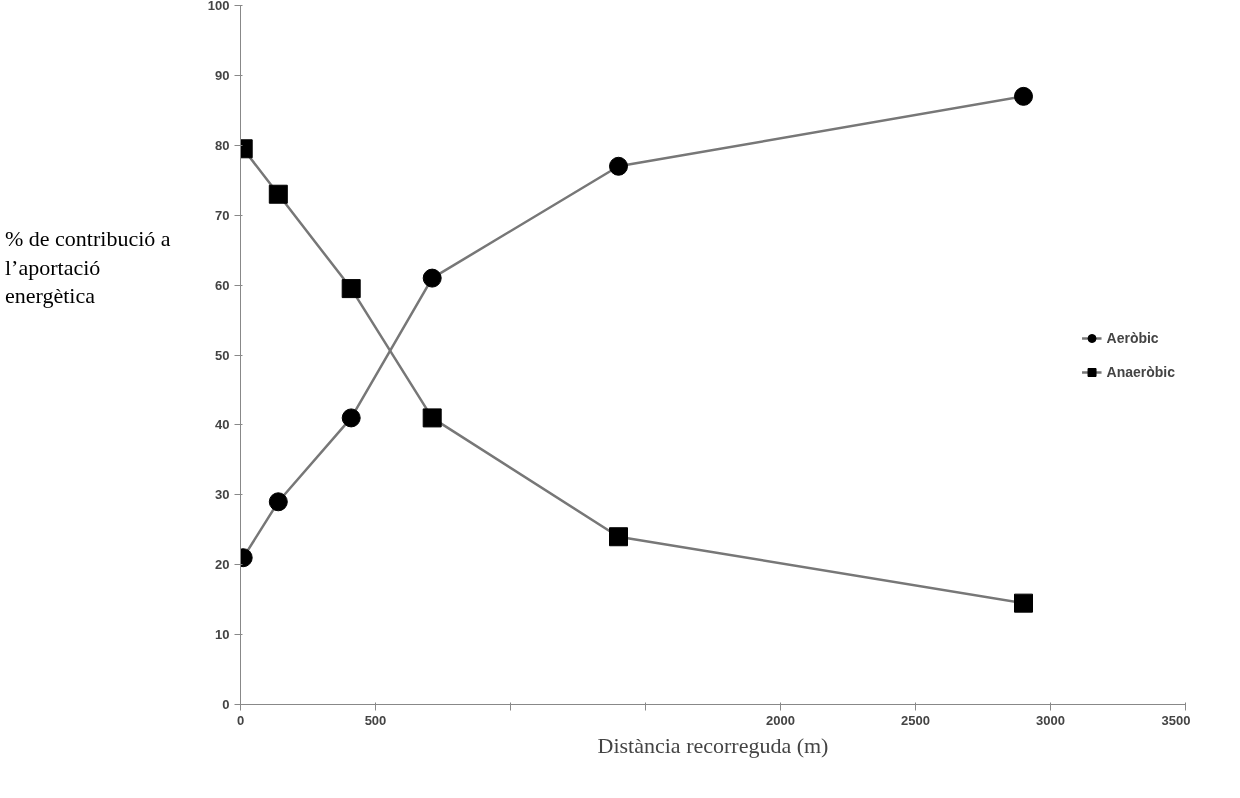  I want to click on y-tick-label: 50, so click(222, 355).